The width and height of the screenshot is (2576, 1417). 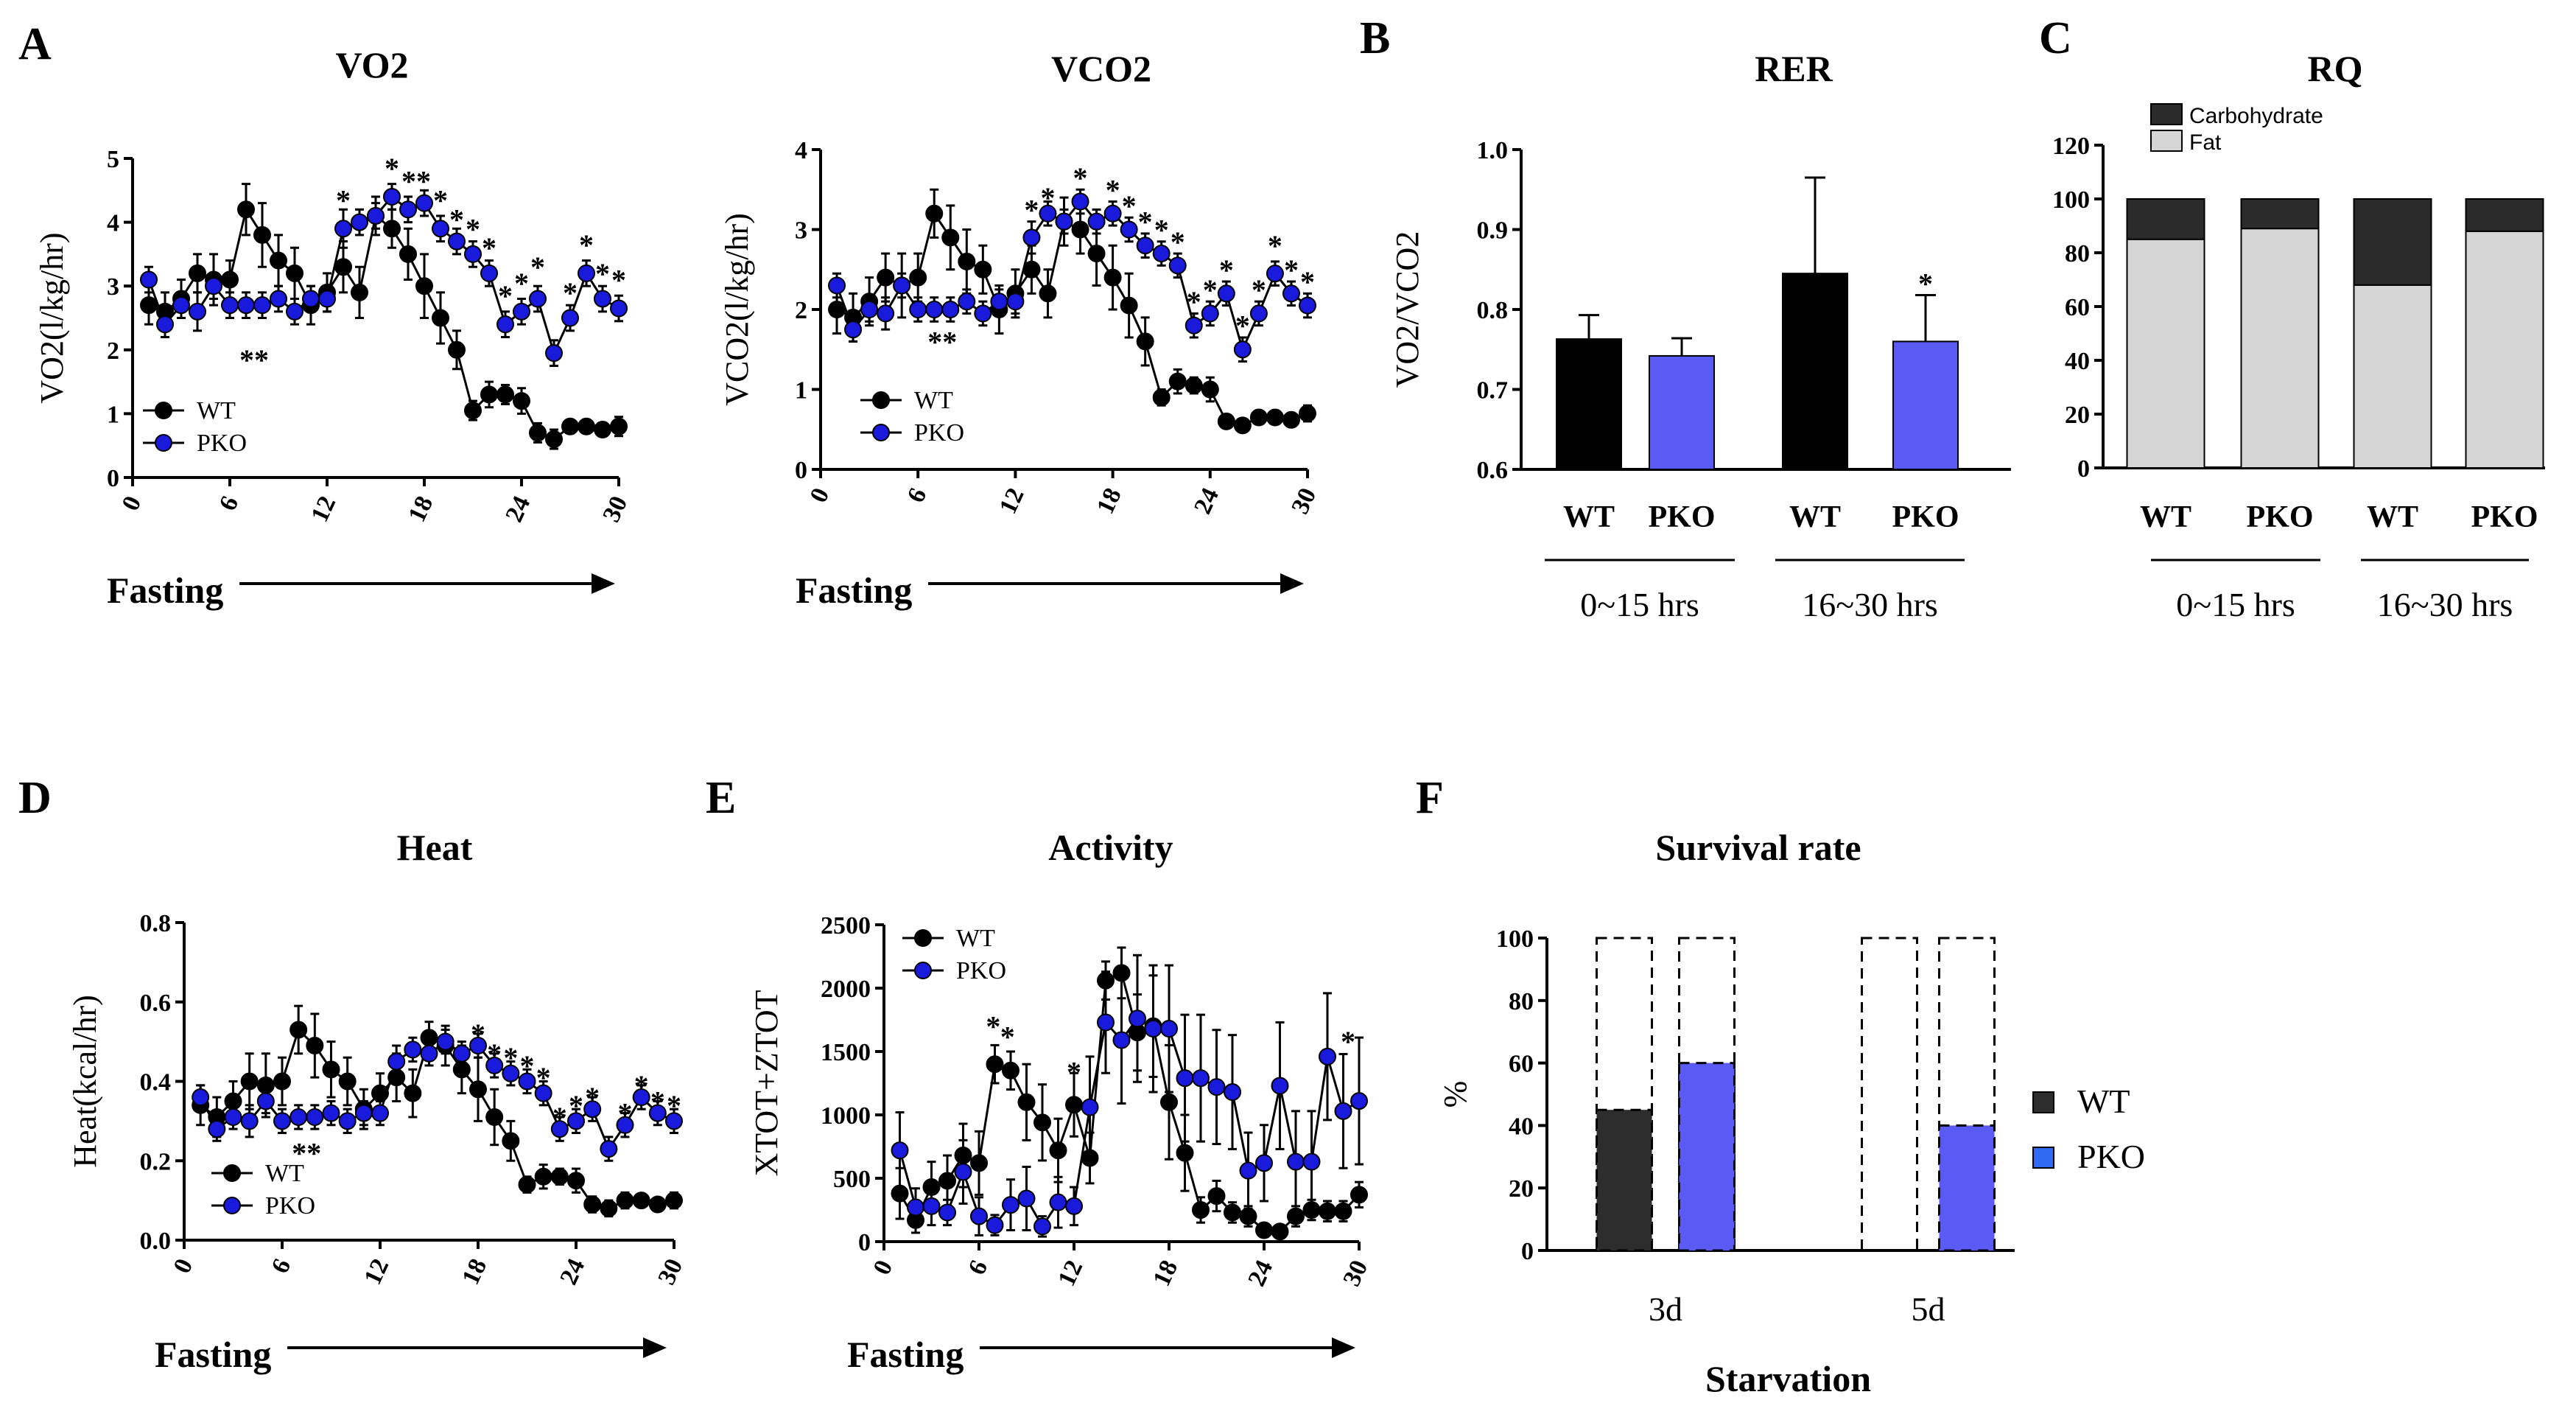 What do you see at coordinates (113, 351) in the screenshot?
I see `y-tick-label: 2` at bounding box center [113, 351].